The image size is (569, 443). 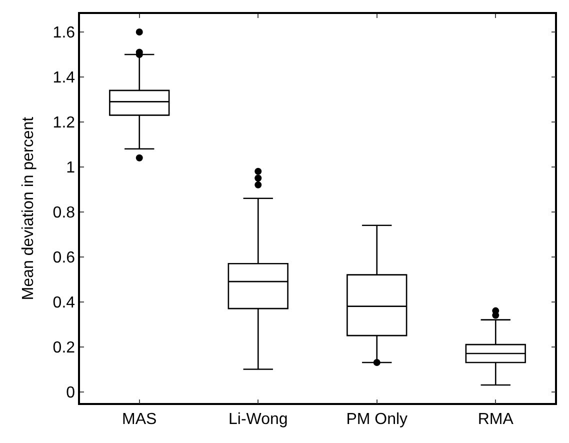 What do you see at coordinates (496, 419) in the screenshot?
I see `x-tick-label: RMA` at bounding box center [496, 419].